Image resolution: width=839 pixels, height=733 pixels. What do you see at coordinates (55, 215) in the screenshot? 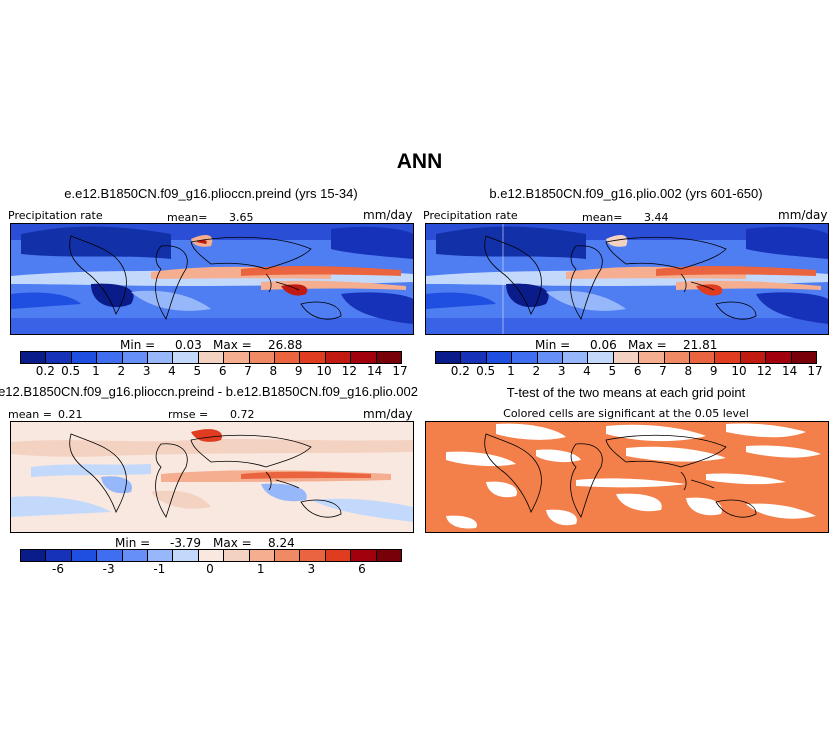
I see `panel1-label: Precipitation rate` at bounding box center [55, 215].